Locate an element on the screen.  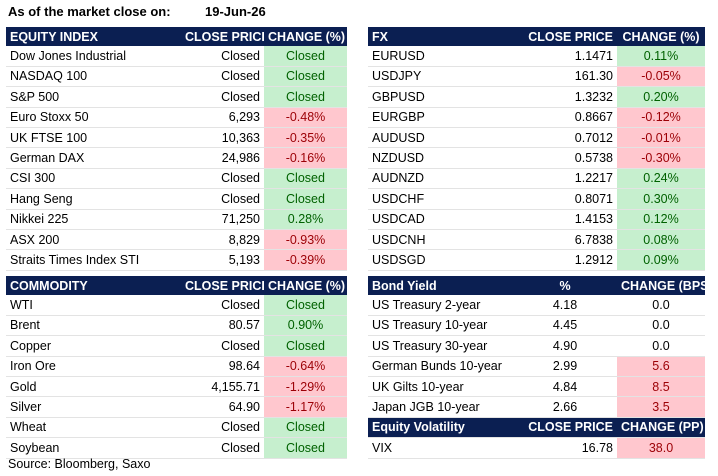
instrument-name: Iron Ore is located at coordinates (33, 366).